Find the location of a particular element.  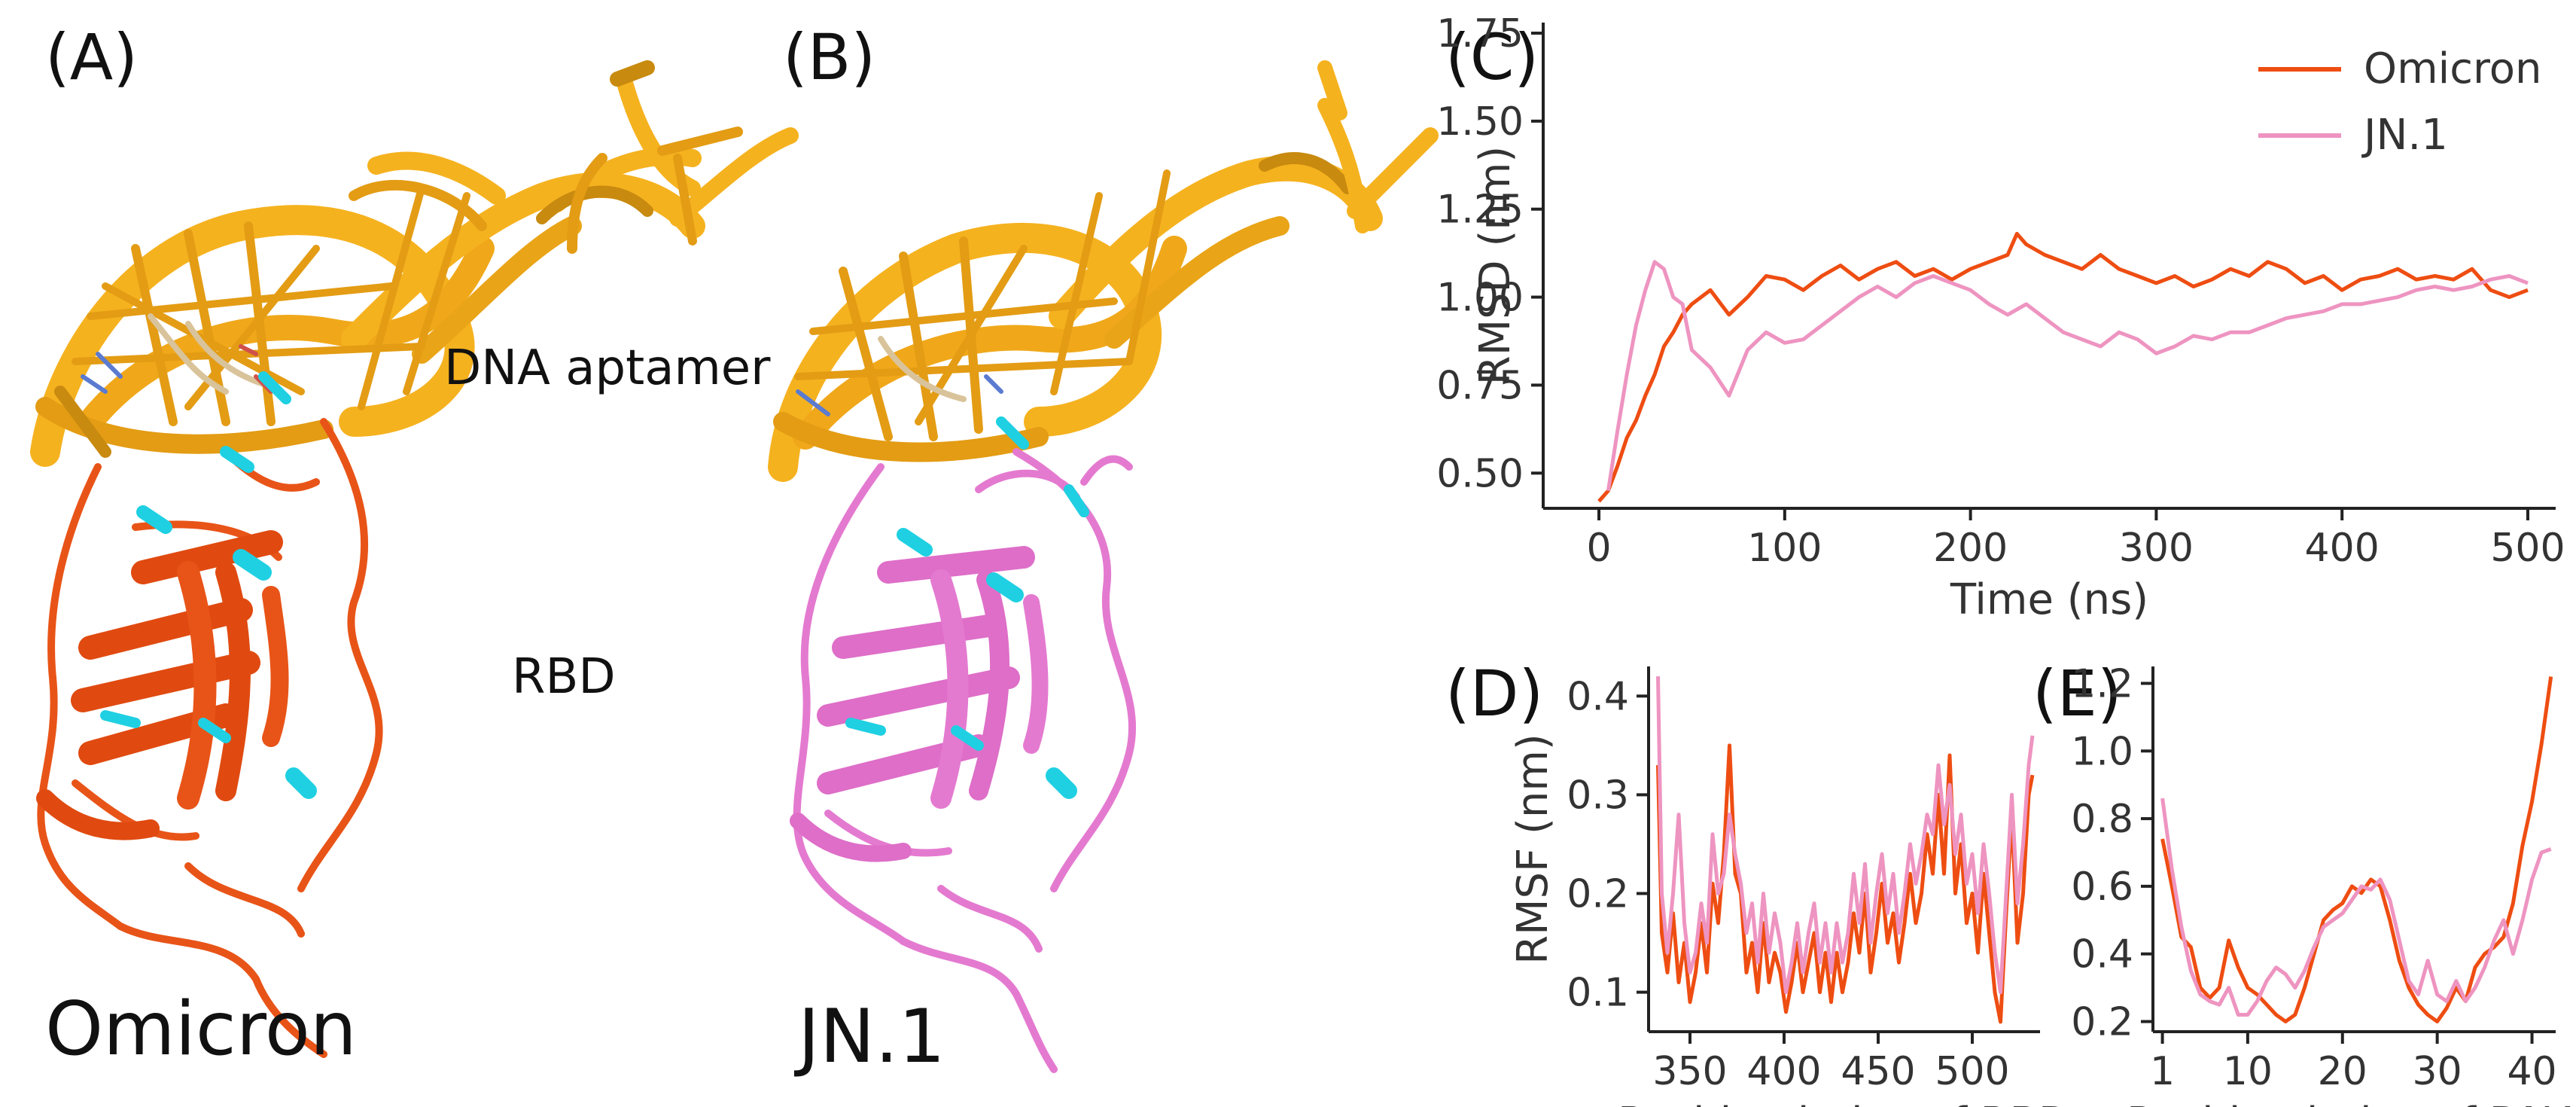

y-tick-label: 0.75 is located at coordinates (1480, 385).